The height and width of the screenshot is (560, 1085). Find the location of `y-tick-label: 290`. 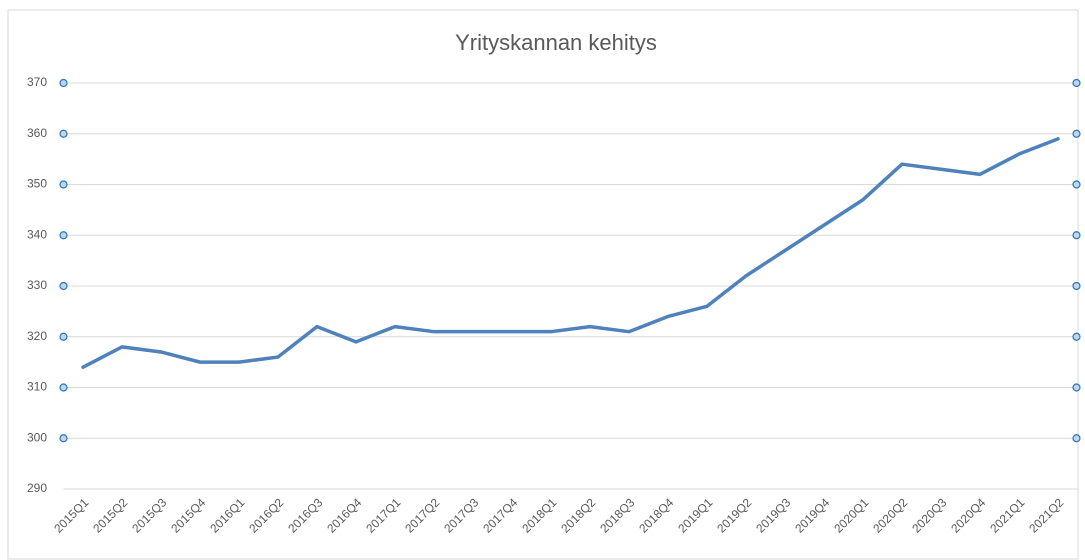

y-tick-label: 290 is located at coordinates (37, 488).